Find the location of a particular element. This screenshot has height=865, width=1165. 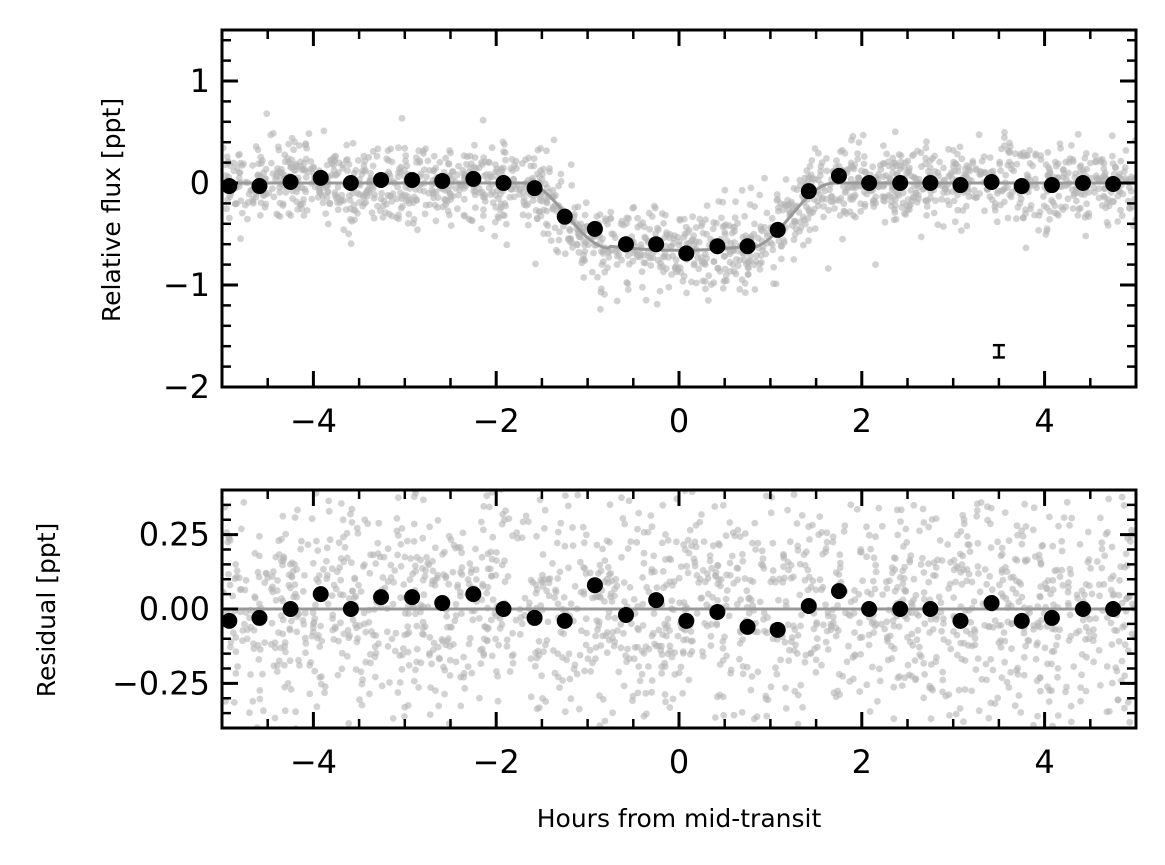

y-tick-label: −2 is located at coordinates (186, 387).